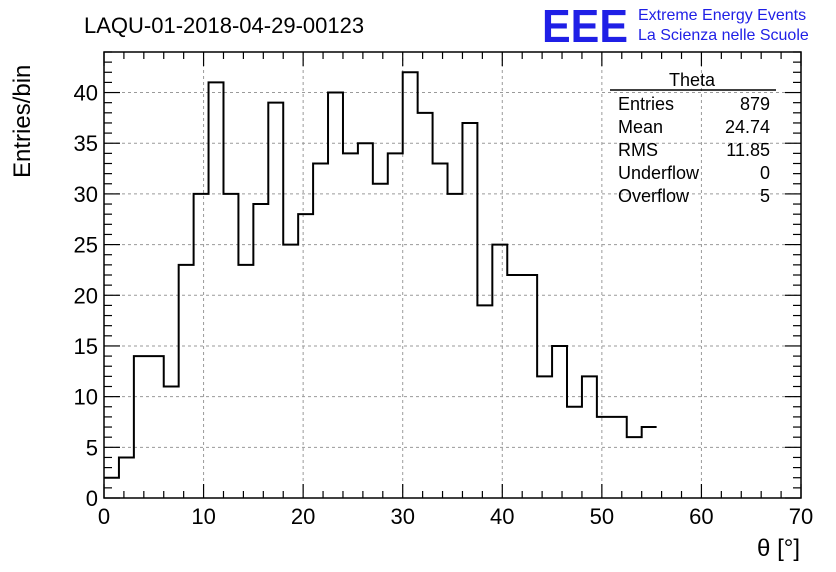 The width and height of the screenshot is (836, 572). I want to click on stats-label-mean: Mean, so click(640, 127).